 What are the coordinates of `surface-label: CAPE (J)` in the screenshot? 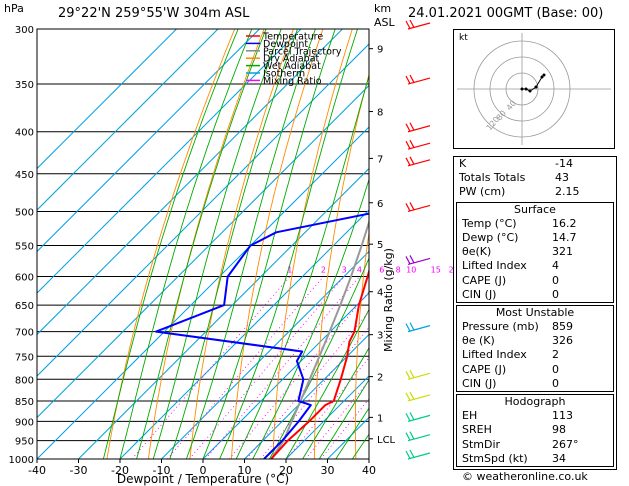 It's located at (484, 280).